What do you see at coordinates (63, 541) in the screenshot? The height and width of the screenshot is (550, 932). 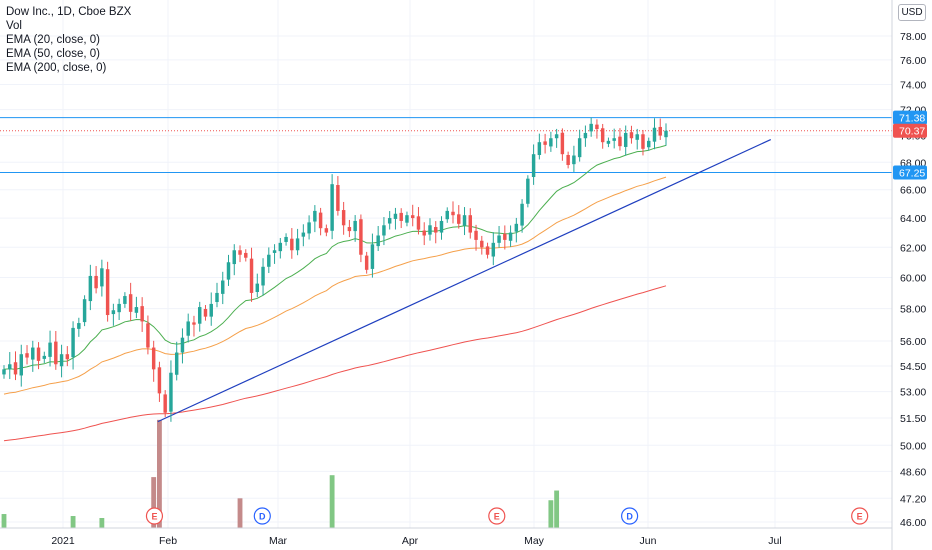 I see `x-tick-label: 2021` at bounding box center [63, 541].